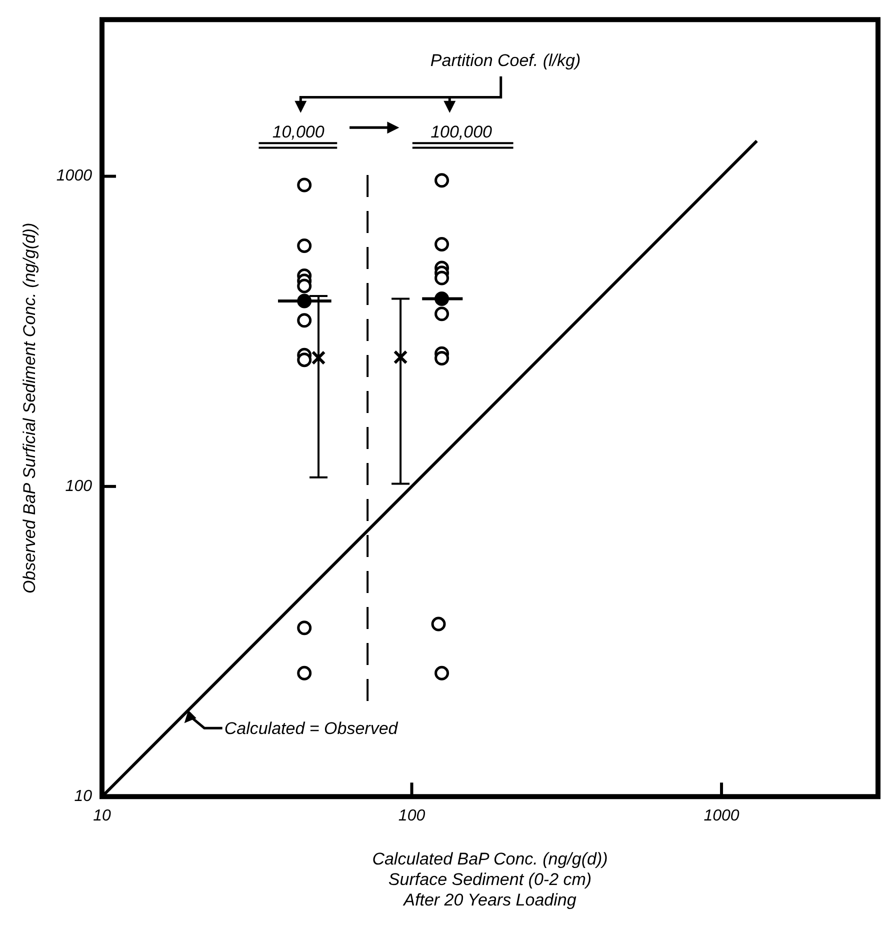 This screenshot has width=889, height=927. I want to click on x-tick-label: 100, so click(412, 816).